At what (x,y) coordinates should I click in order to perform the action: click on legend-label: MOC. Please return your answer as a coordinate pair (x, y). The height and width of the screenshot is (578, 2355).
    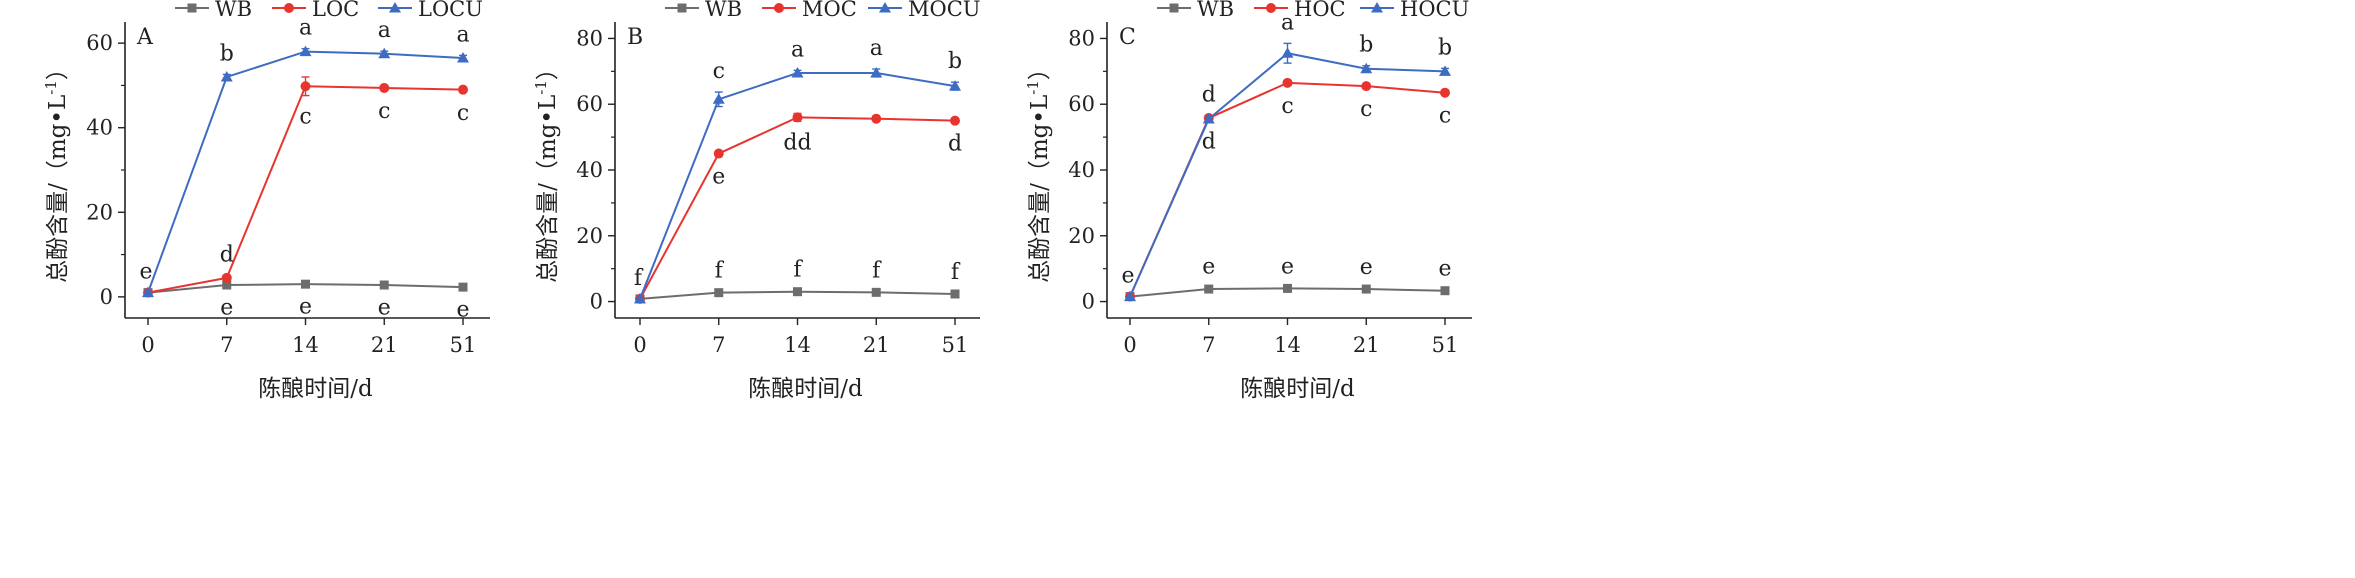
    Looking at the image, I should click on (829, 10).